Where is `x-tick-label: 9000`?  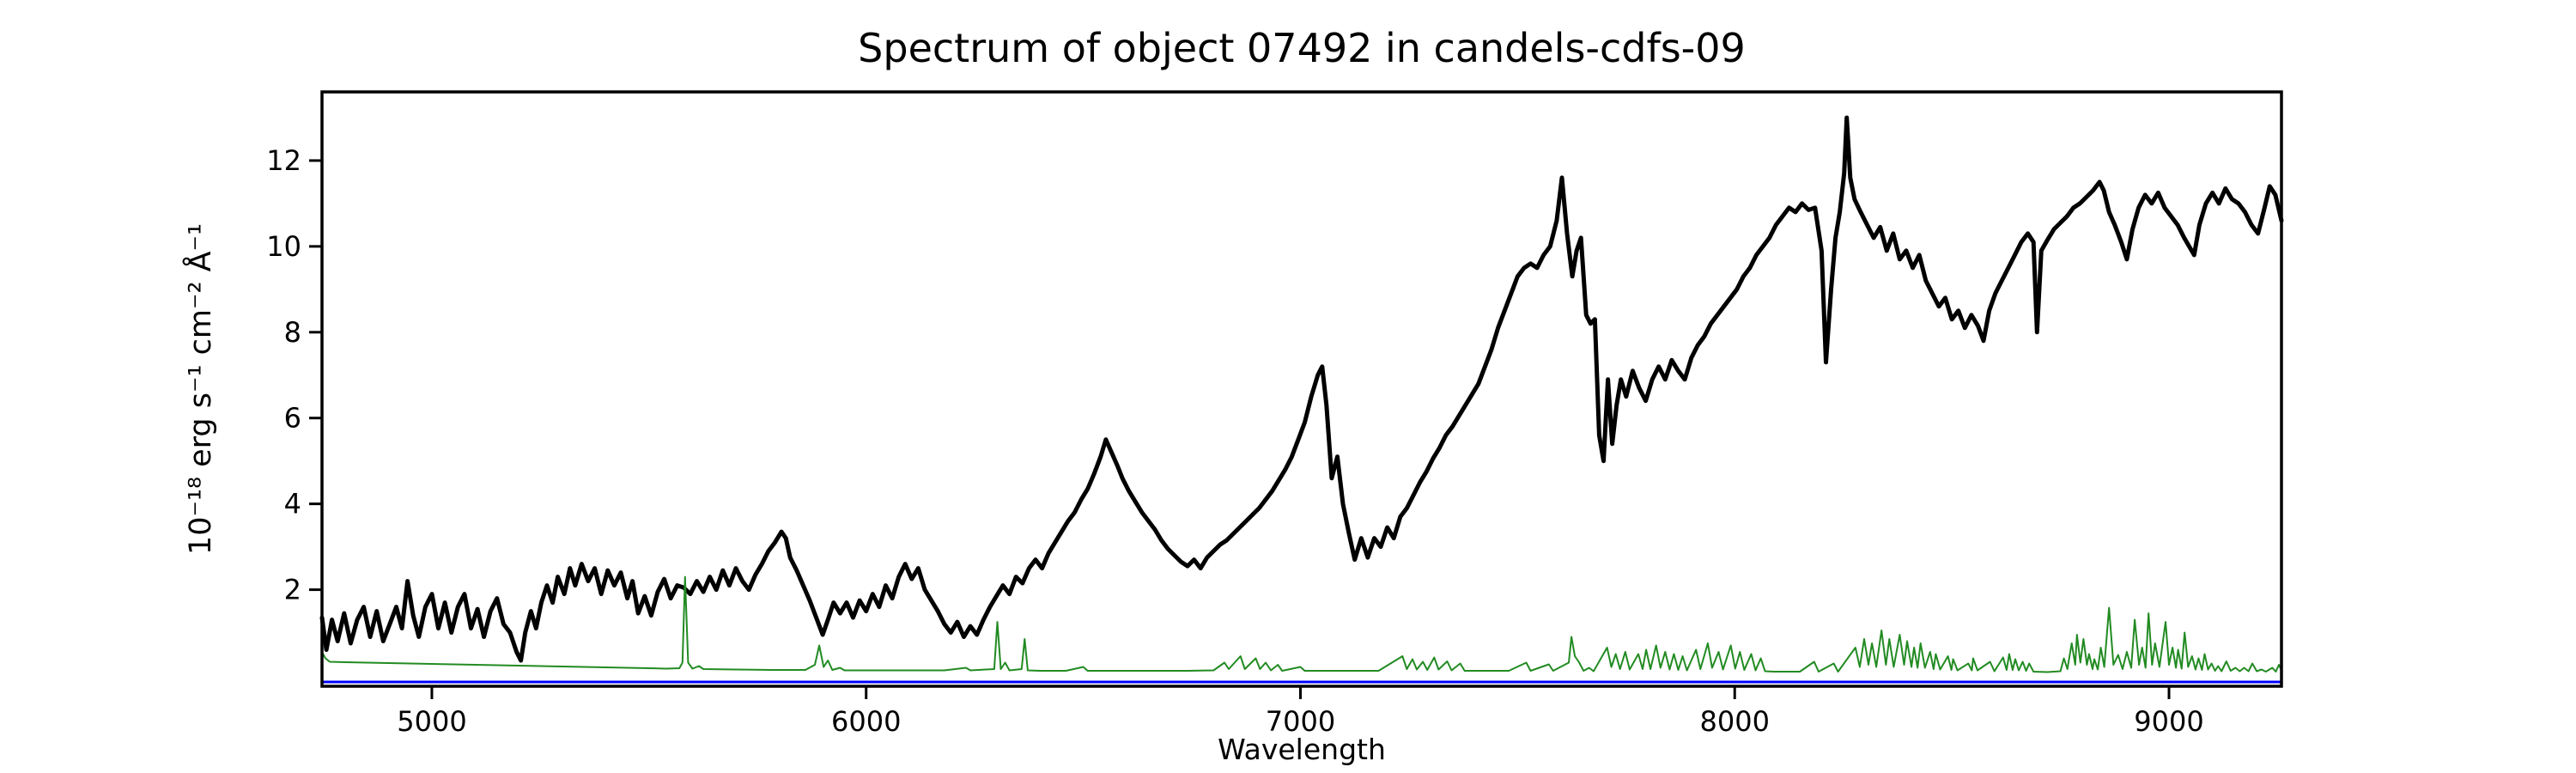 x-tick-label: 9000 is located at coordinates (2168, 721).